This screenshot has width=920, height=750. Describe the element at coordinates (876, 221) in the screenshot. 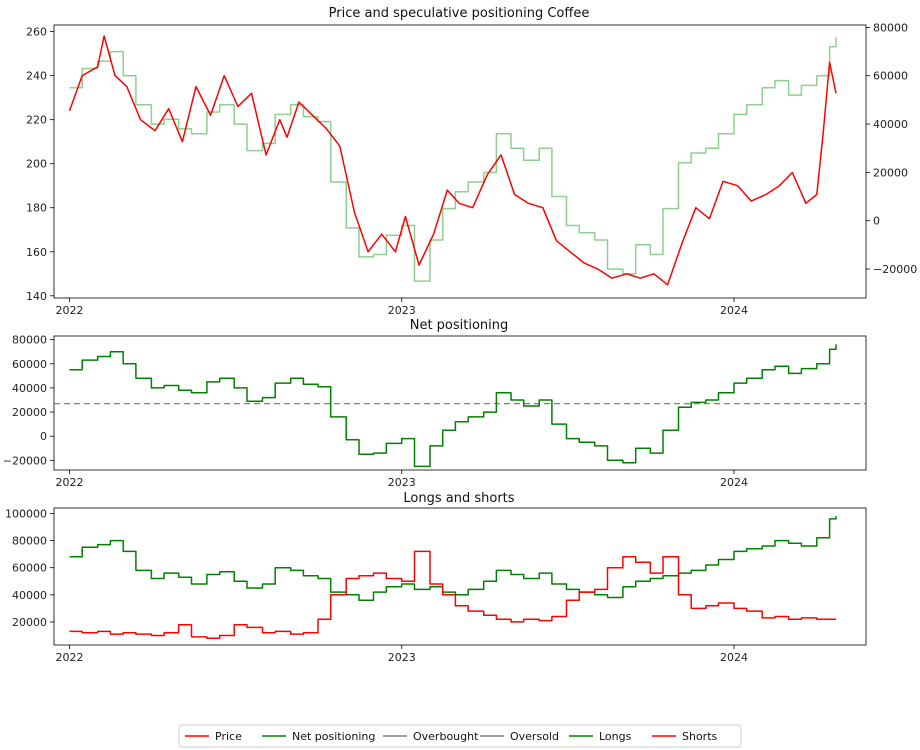

I see `y2-tick-label: 0` at that location.